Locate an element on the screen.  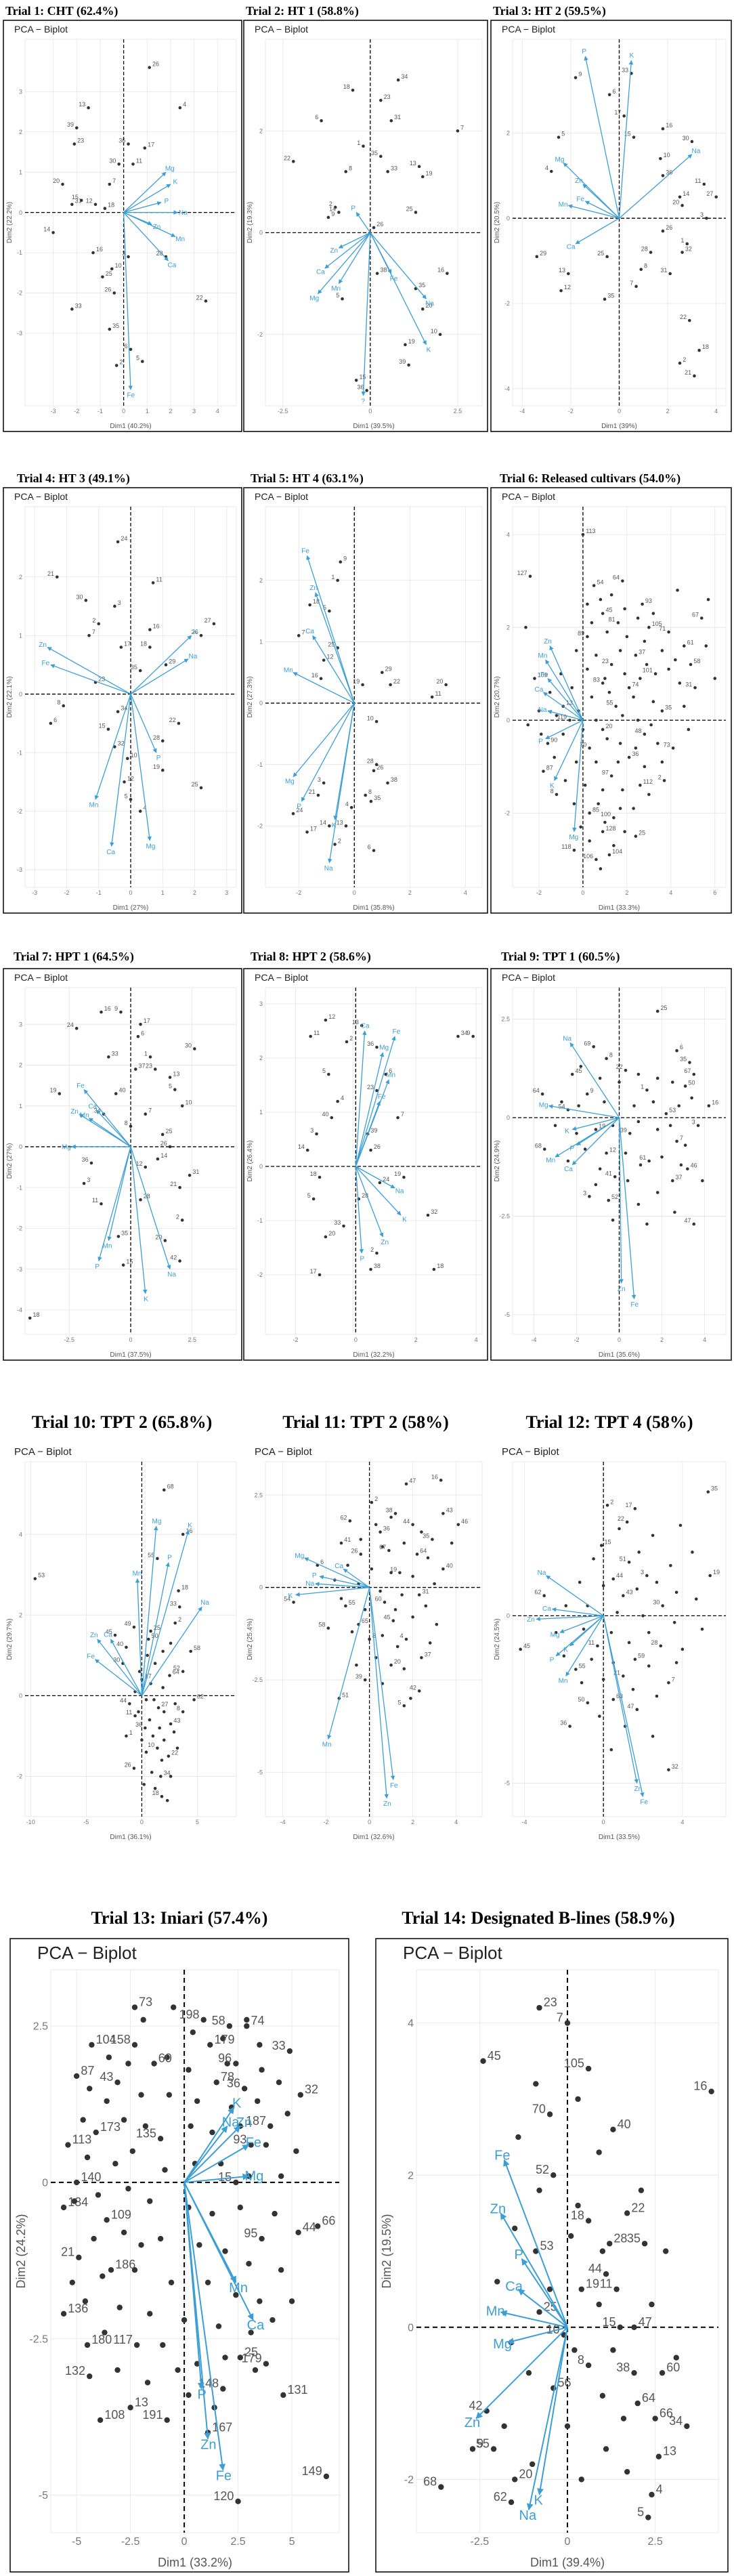
loading-arrow-fe is located at coordinates (565, 699).